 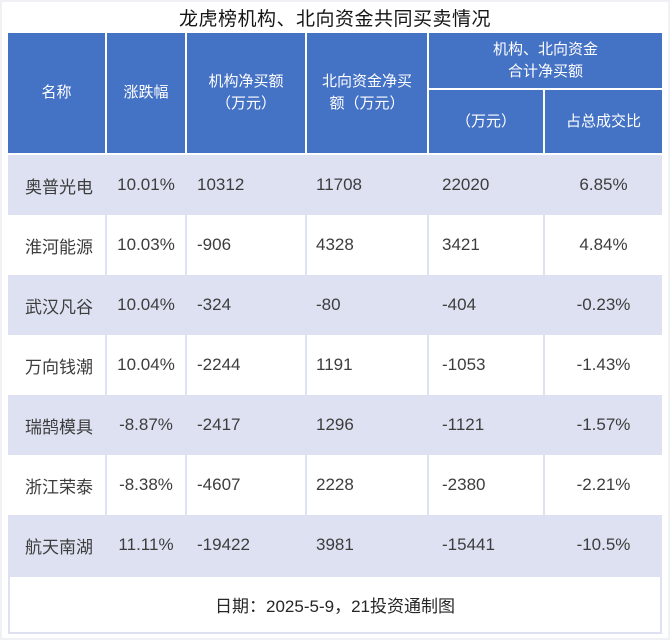 What do you see at coordinates (56, 93) in the screenshot?
I see `col-header-name: 名称` at bounding box center [56, 93].